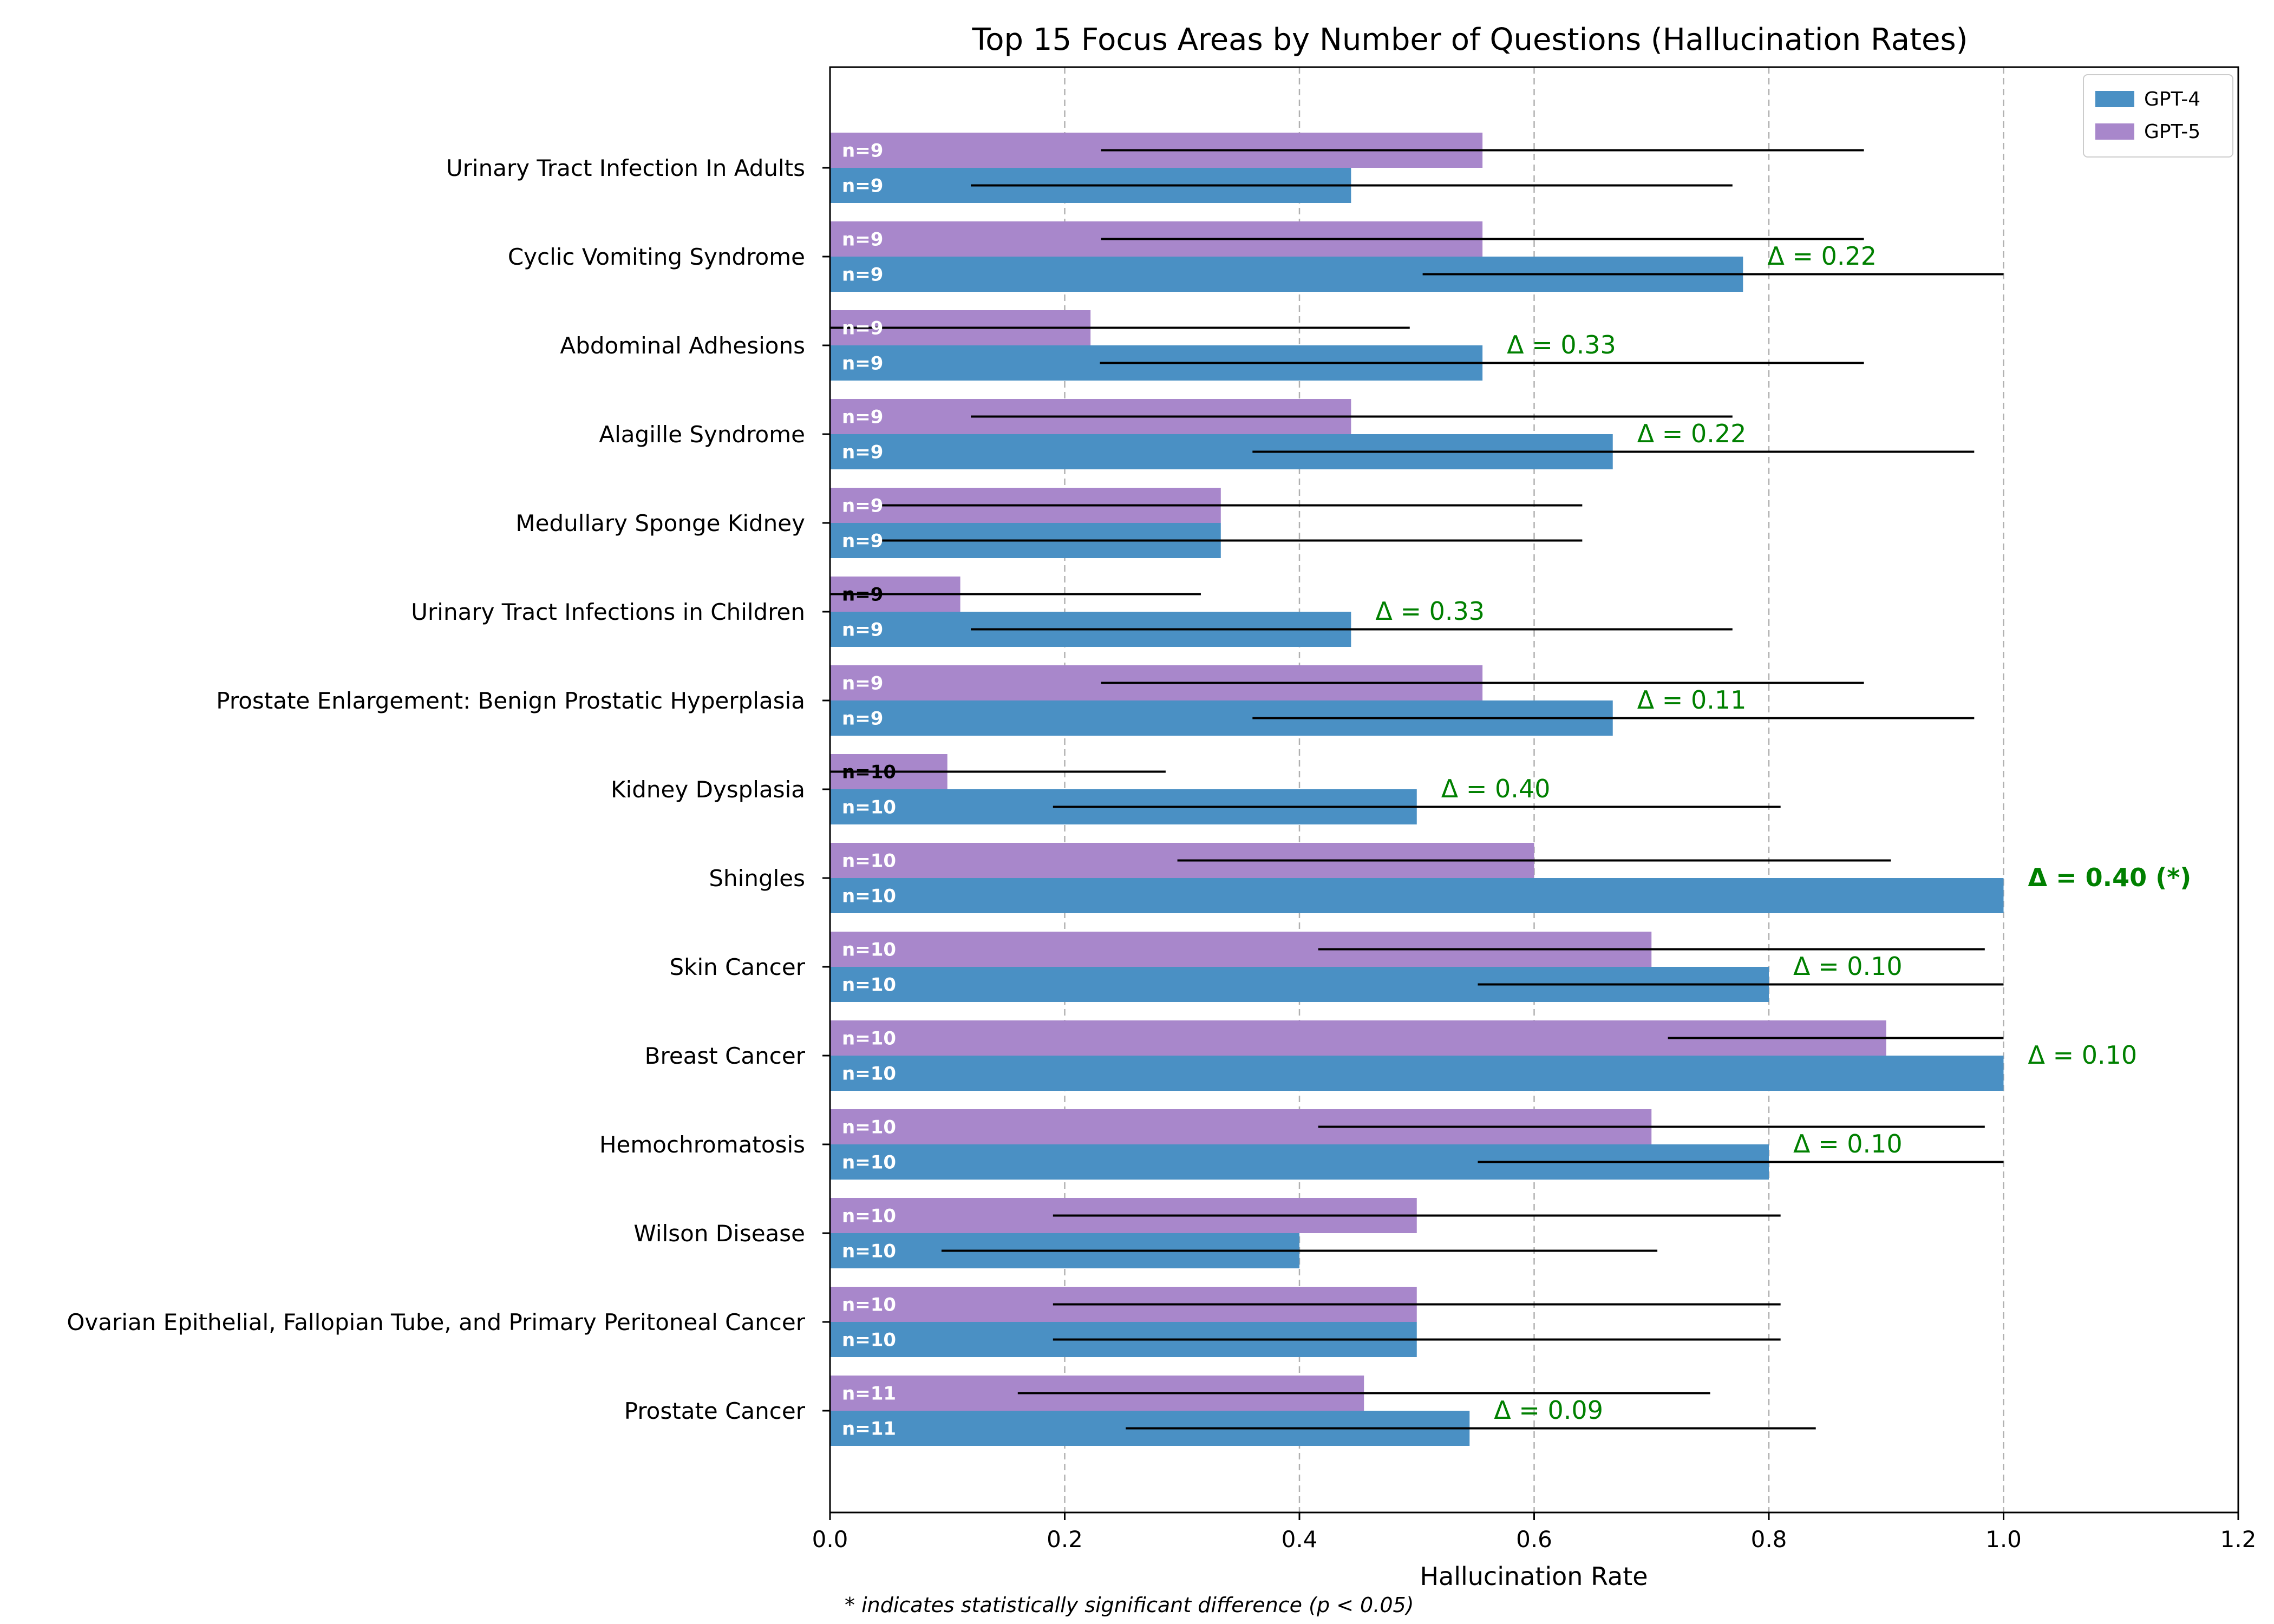  Describe the element at coordinates (719, 1233) in the screenshot. I see `category-label: Wilson Disease` at that location.